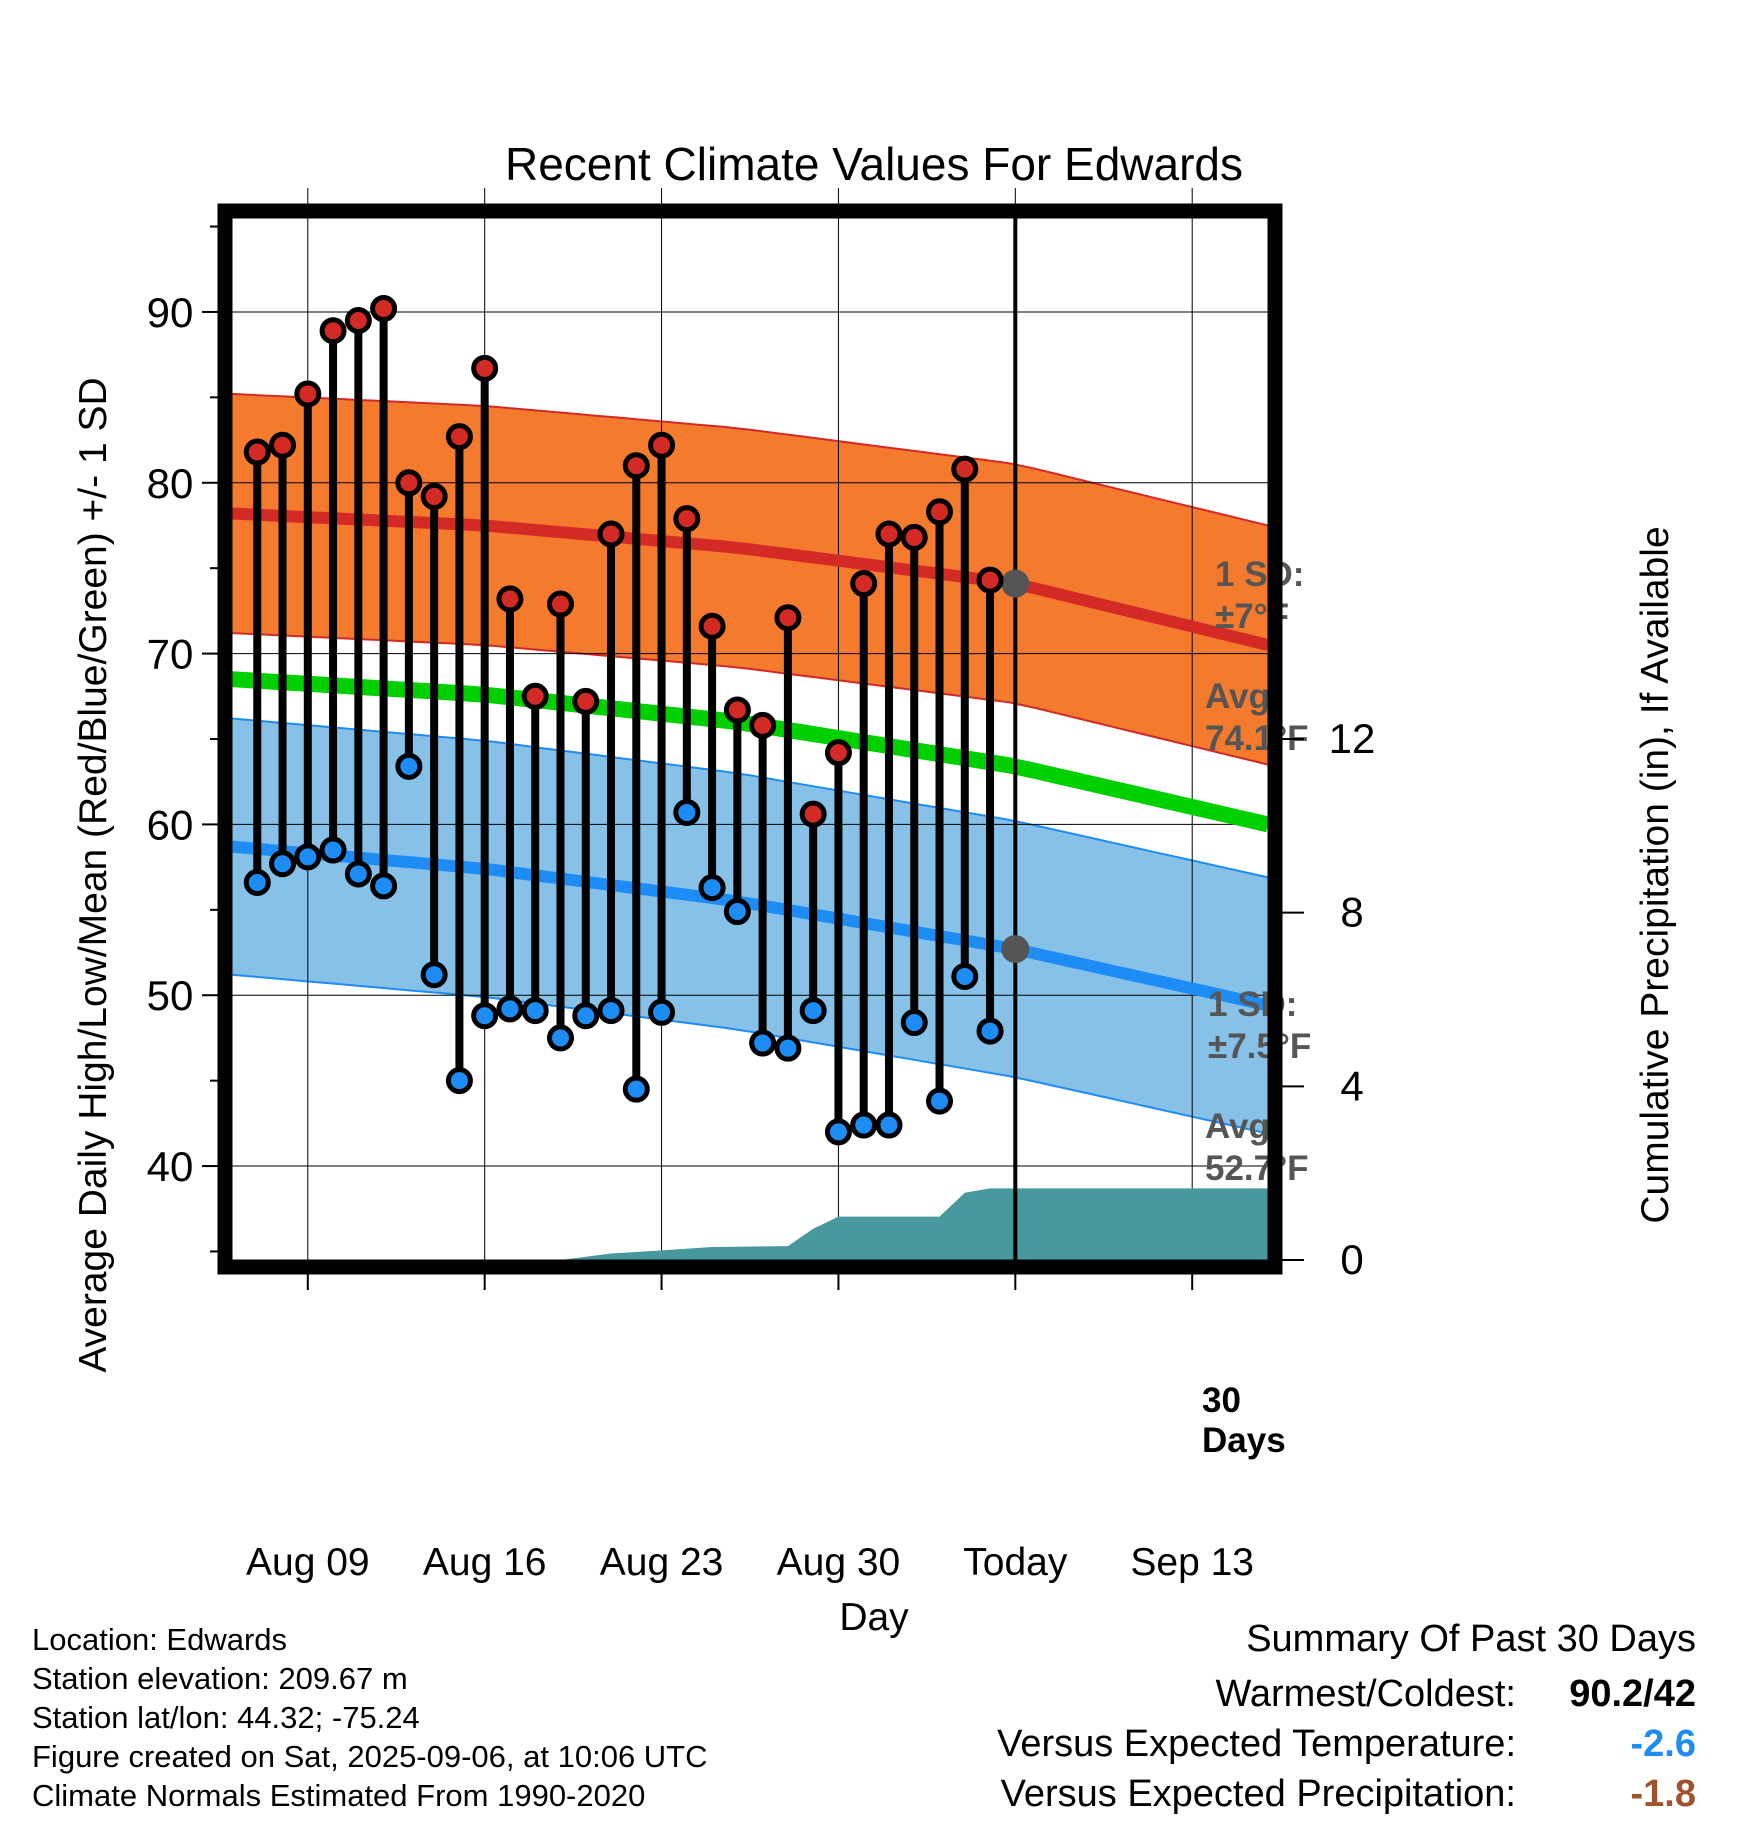 The image size is (1748, 1828). What do you see at coordinates (1192, 1562) in the screenshot?
I see `x-tick-label: Sep 13` at bounding box center [1192, 1562].